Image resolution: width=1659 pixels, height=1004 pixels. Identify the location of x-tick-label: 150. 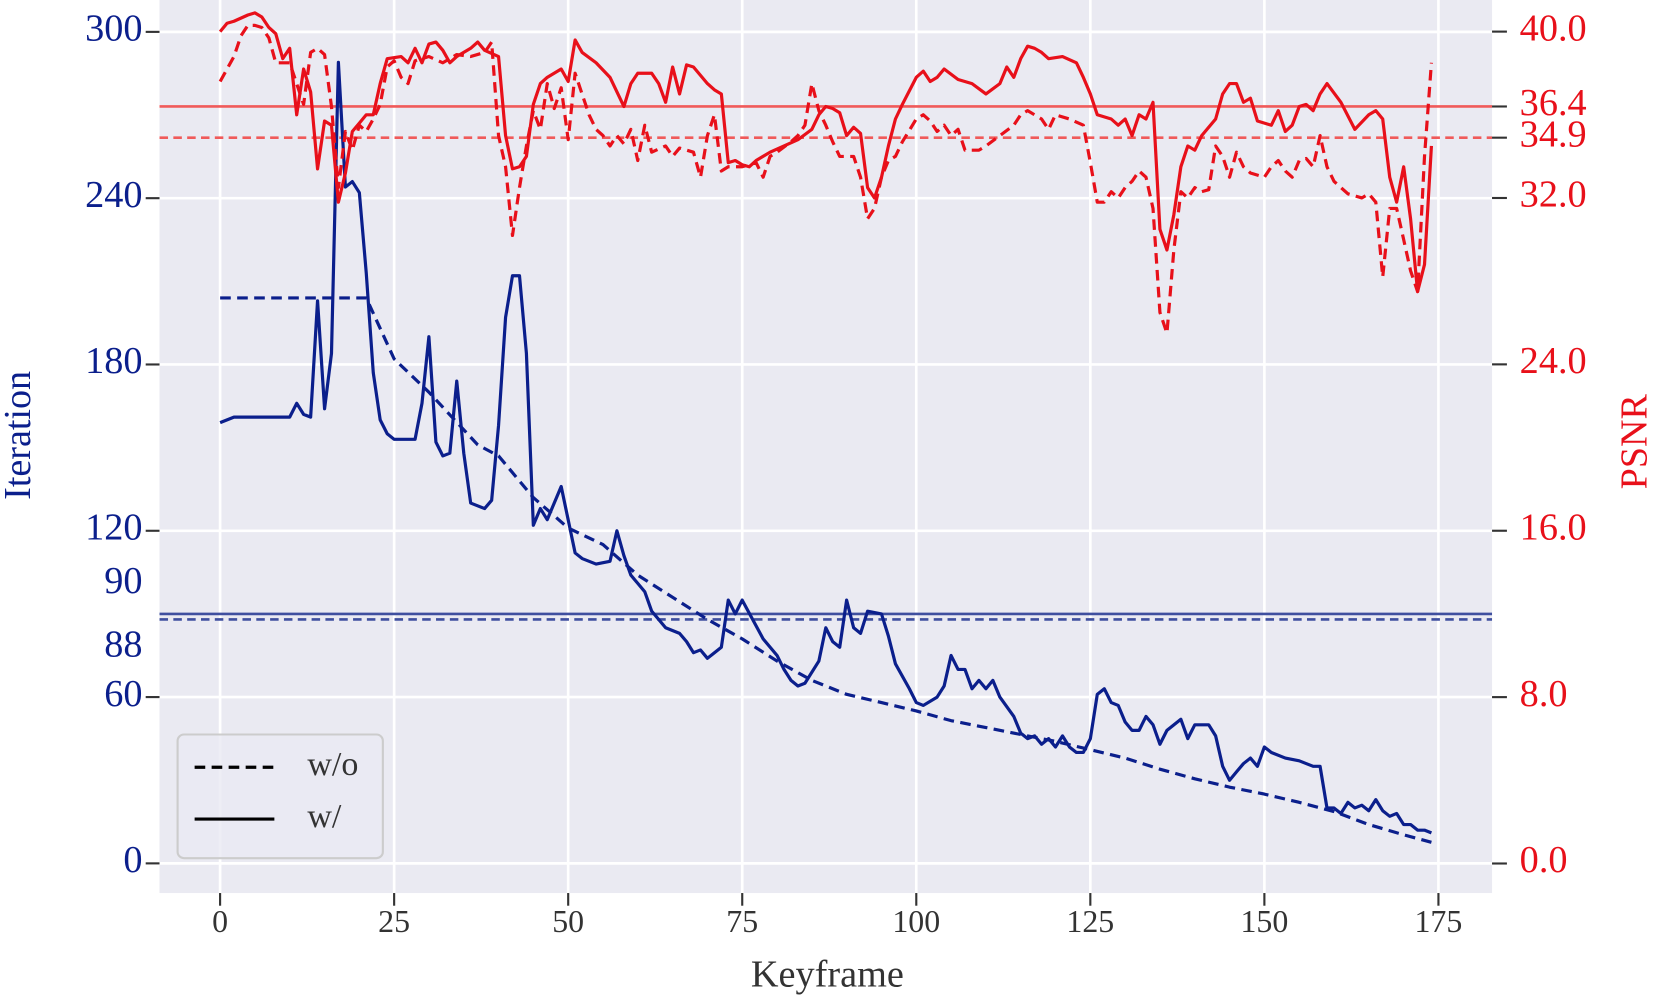
(1264, 921).